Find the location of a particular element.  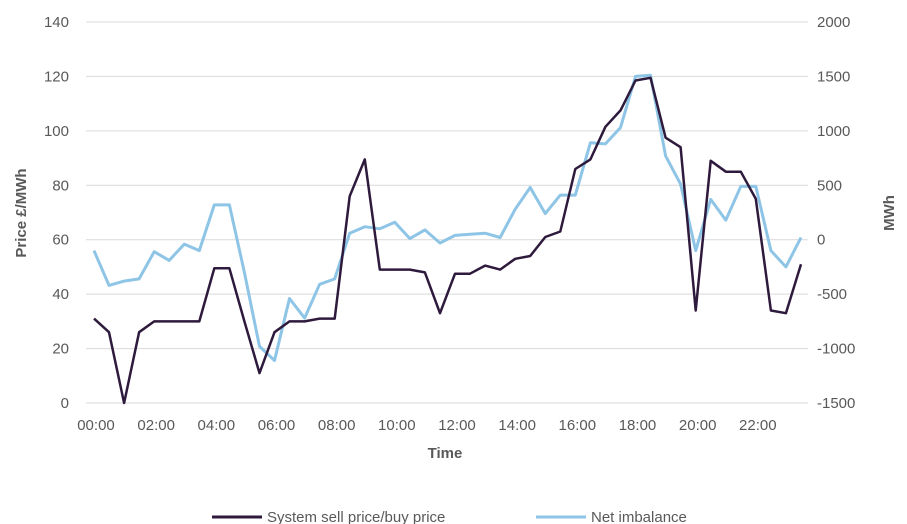

y-tick-label: 120 is located at coordinates (56, 76).